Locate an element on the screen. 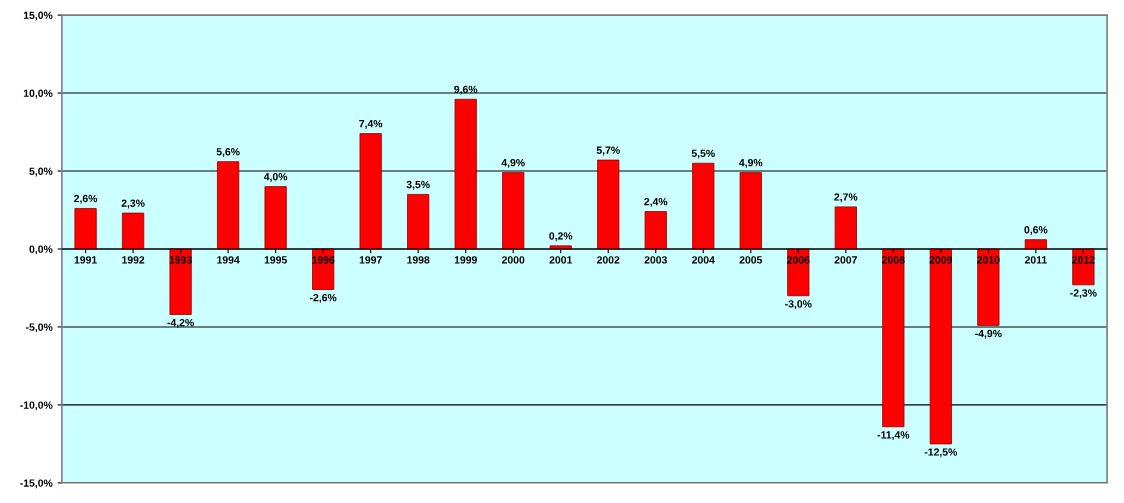 This screenshot has height=503, width=1124. x-tick-label: 1994 is located at coordinates (228, 260).